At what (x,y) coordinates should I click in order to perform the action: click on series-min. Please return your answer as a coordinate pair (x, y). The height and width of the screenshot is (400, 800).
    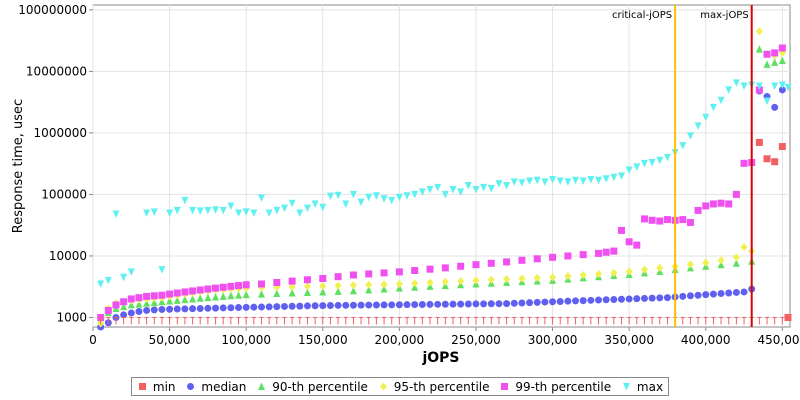
    Looking at the image, I should click on (773, 229).